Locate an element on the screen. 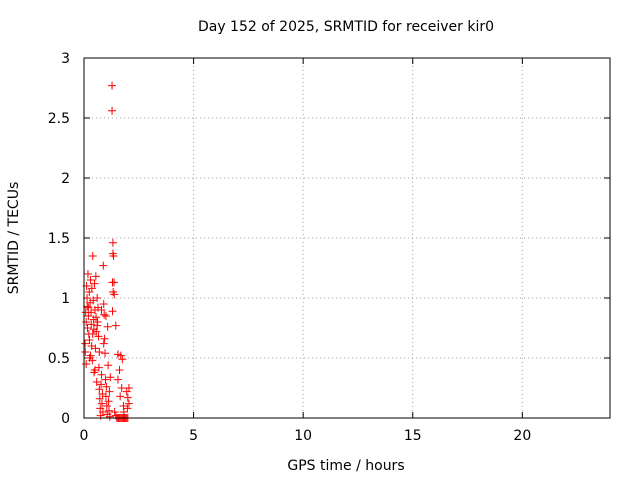  y-tick-label: 2 is located at coordinates (65, 179).